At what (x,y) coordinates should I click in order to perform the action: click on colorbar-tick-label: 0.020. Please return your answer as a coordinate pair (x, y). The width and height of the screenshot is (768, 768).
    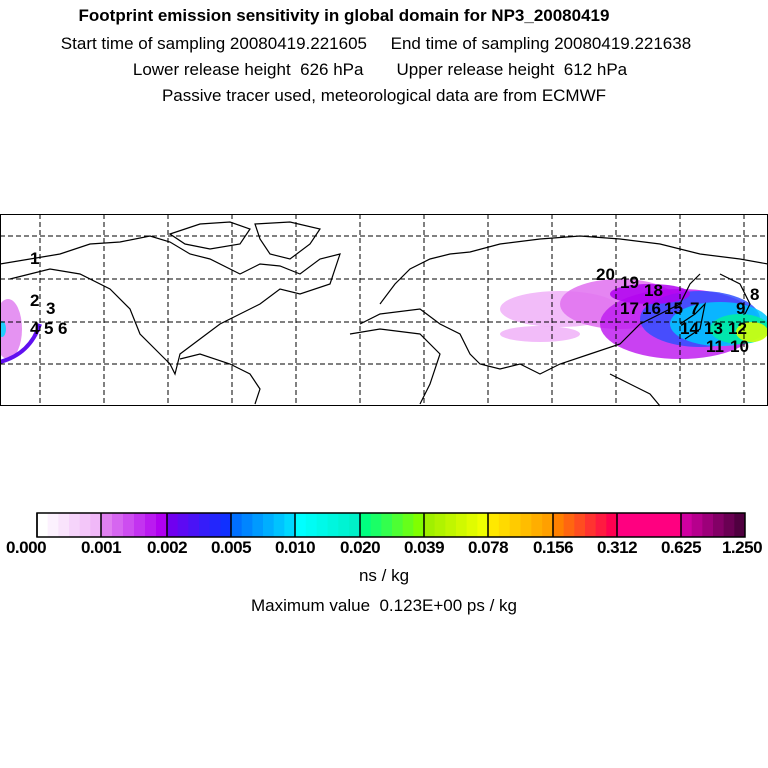
    Looking at the image, I should click on (360, 547).